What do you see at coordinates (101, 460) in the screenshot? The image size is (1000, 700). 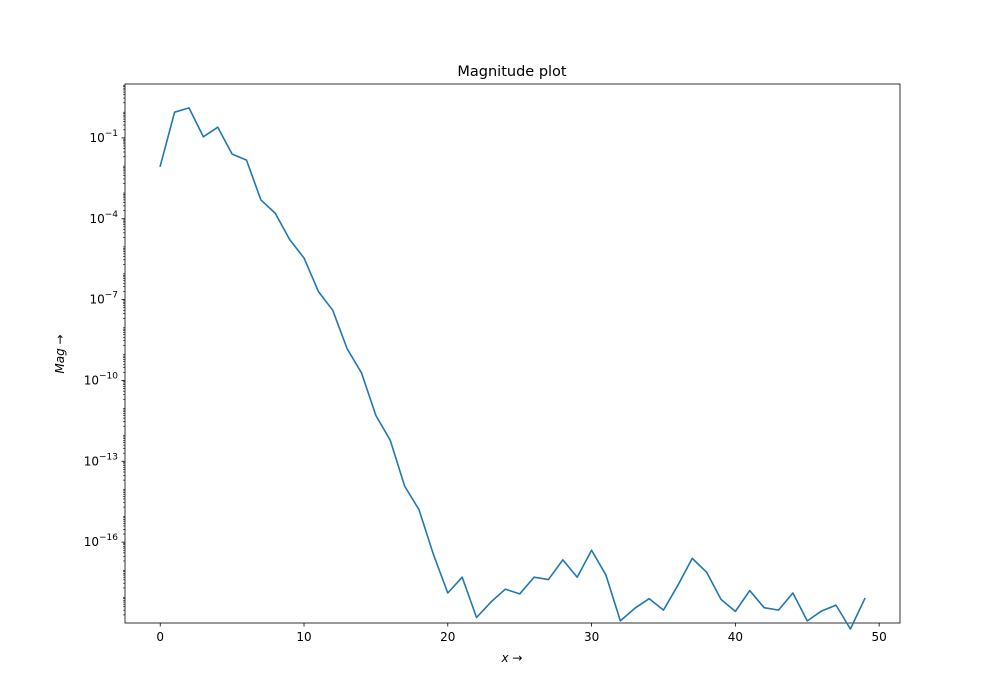 I see `y-tick-label: 10⁻¹³` at bounding box center [101, 460].